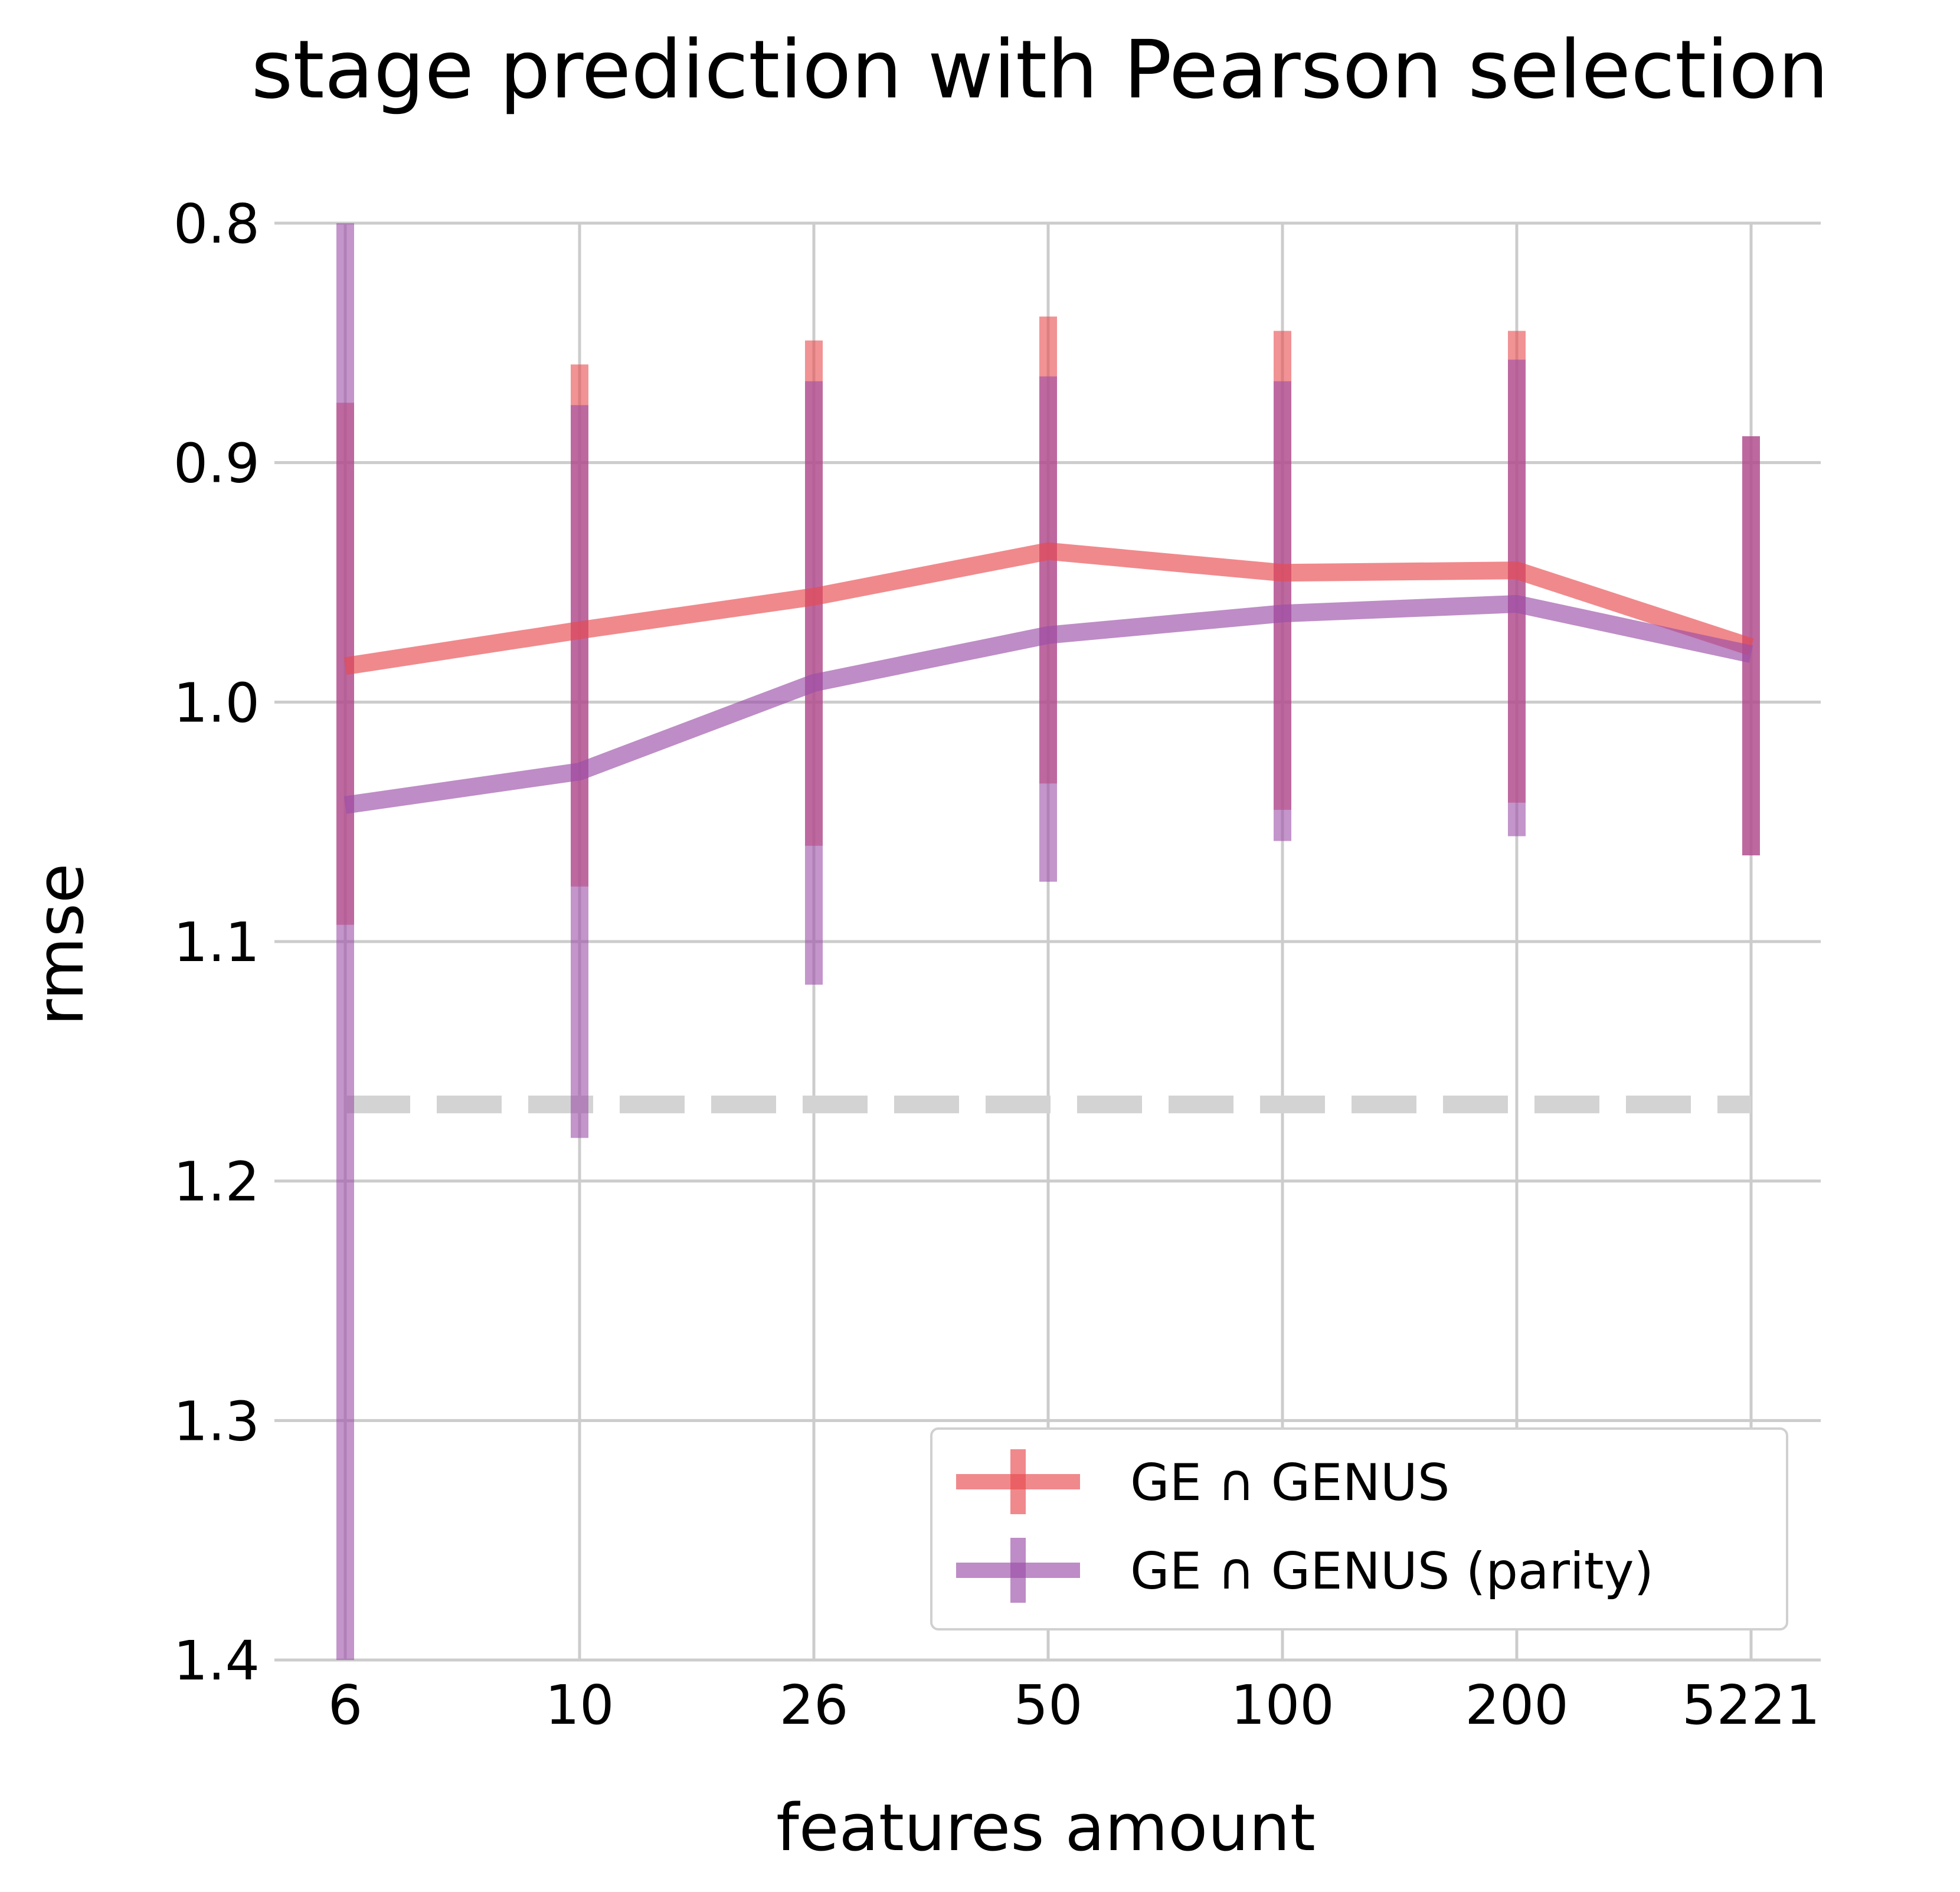 This screenshot has width=1960, height=1892. What do you see at coordinates (1046, 1827) in the screenshot?
I see `x-axis-title: features amount` at bounding box center [1046, 1827].